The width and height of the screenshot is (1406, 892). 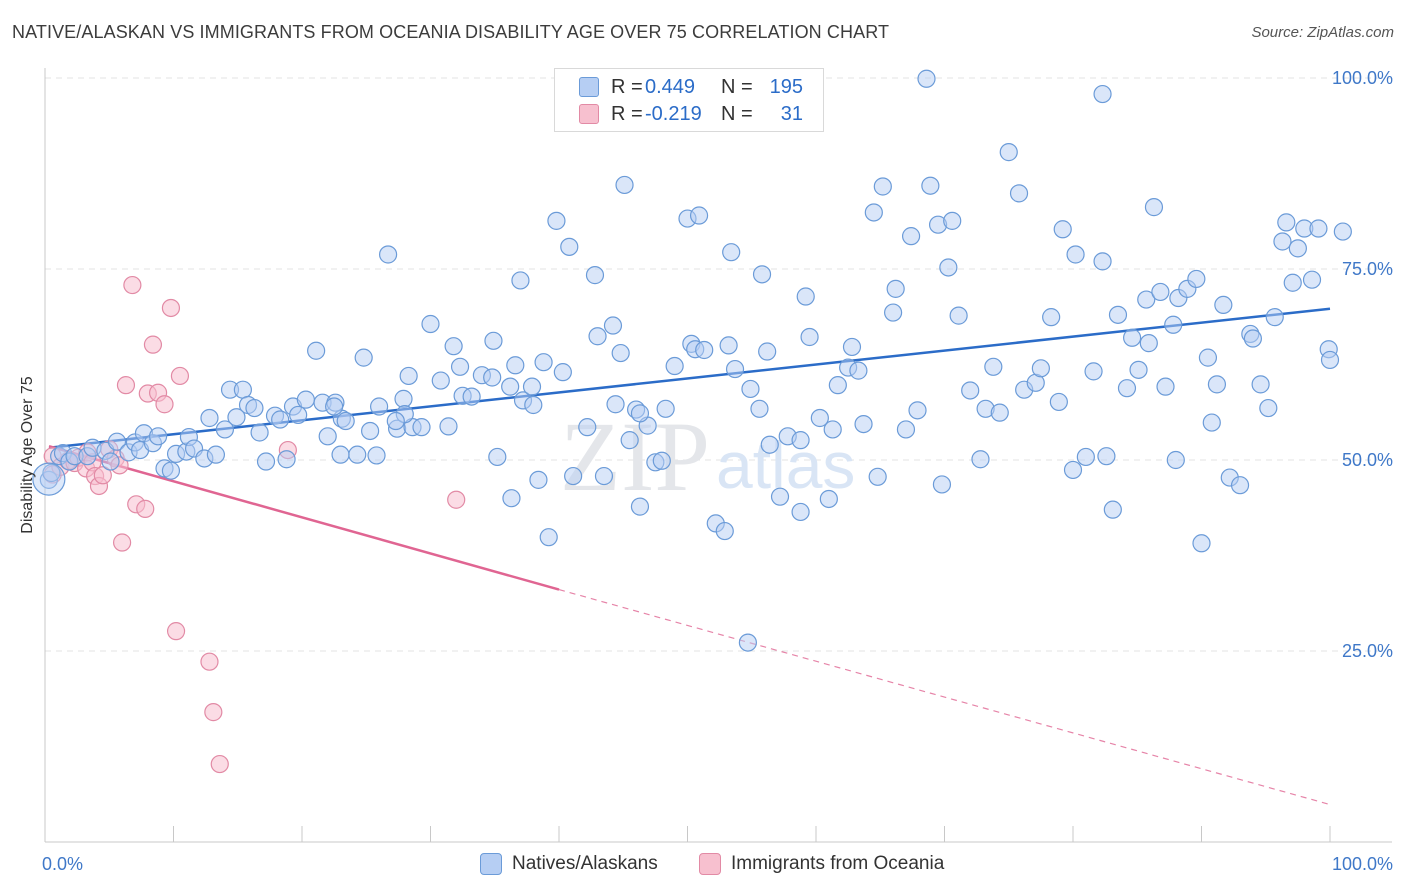 I want to click on bottom-legend-oceania: Immigrants from Oceania, so click(x=821, y=864).